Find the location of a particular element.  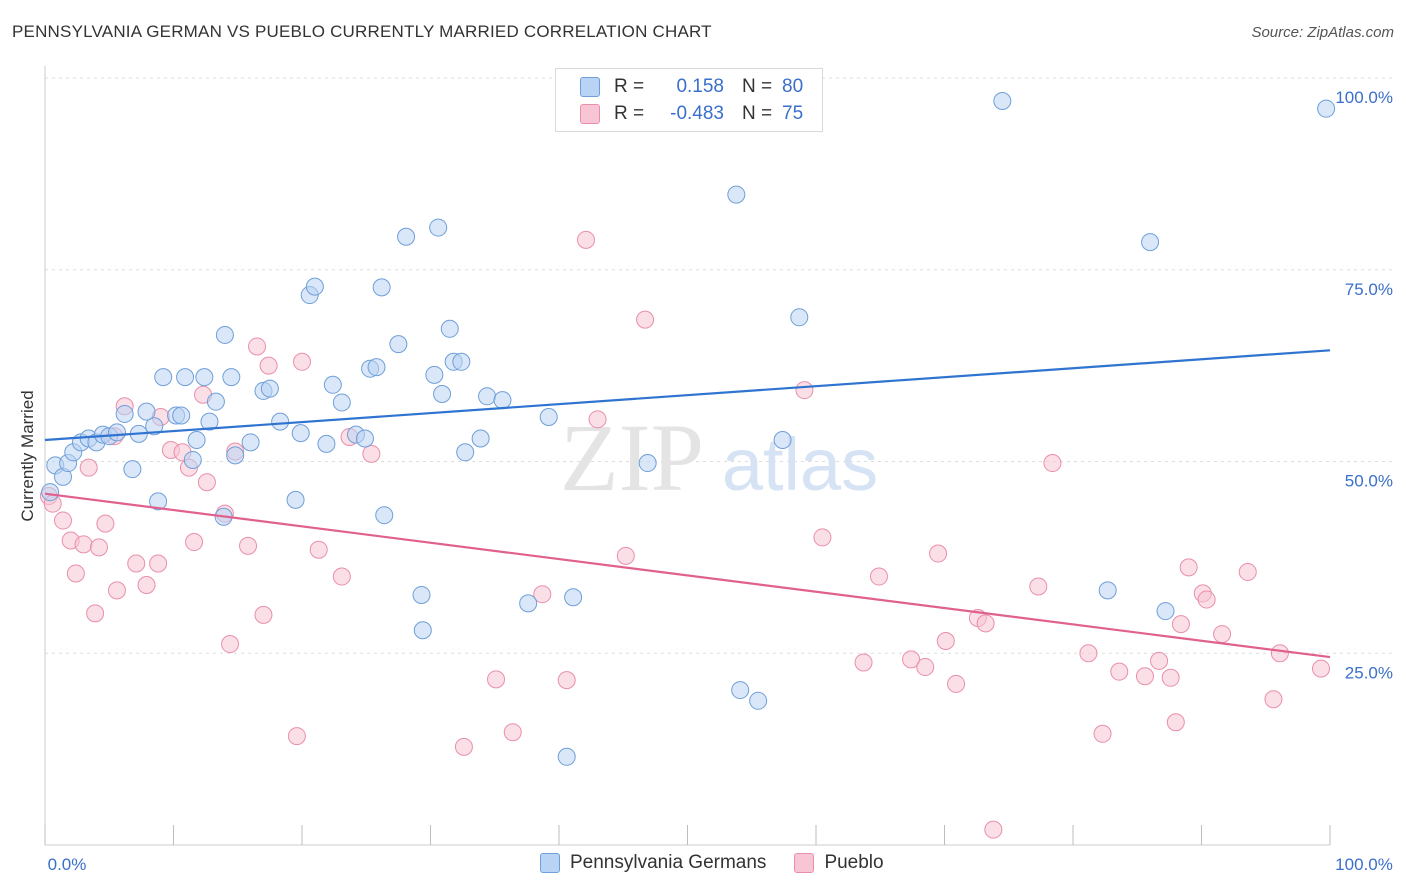

legend-label: Pennsylvania Germans is located at coordinates (668, 862).